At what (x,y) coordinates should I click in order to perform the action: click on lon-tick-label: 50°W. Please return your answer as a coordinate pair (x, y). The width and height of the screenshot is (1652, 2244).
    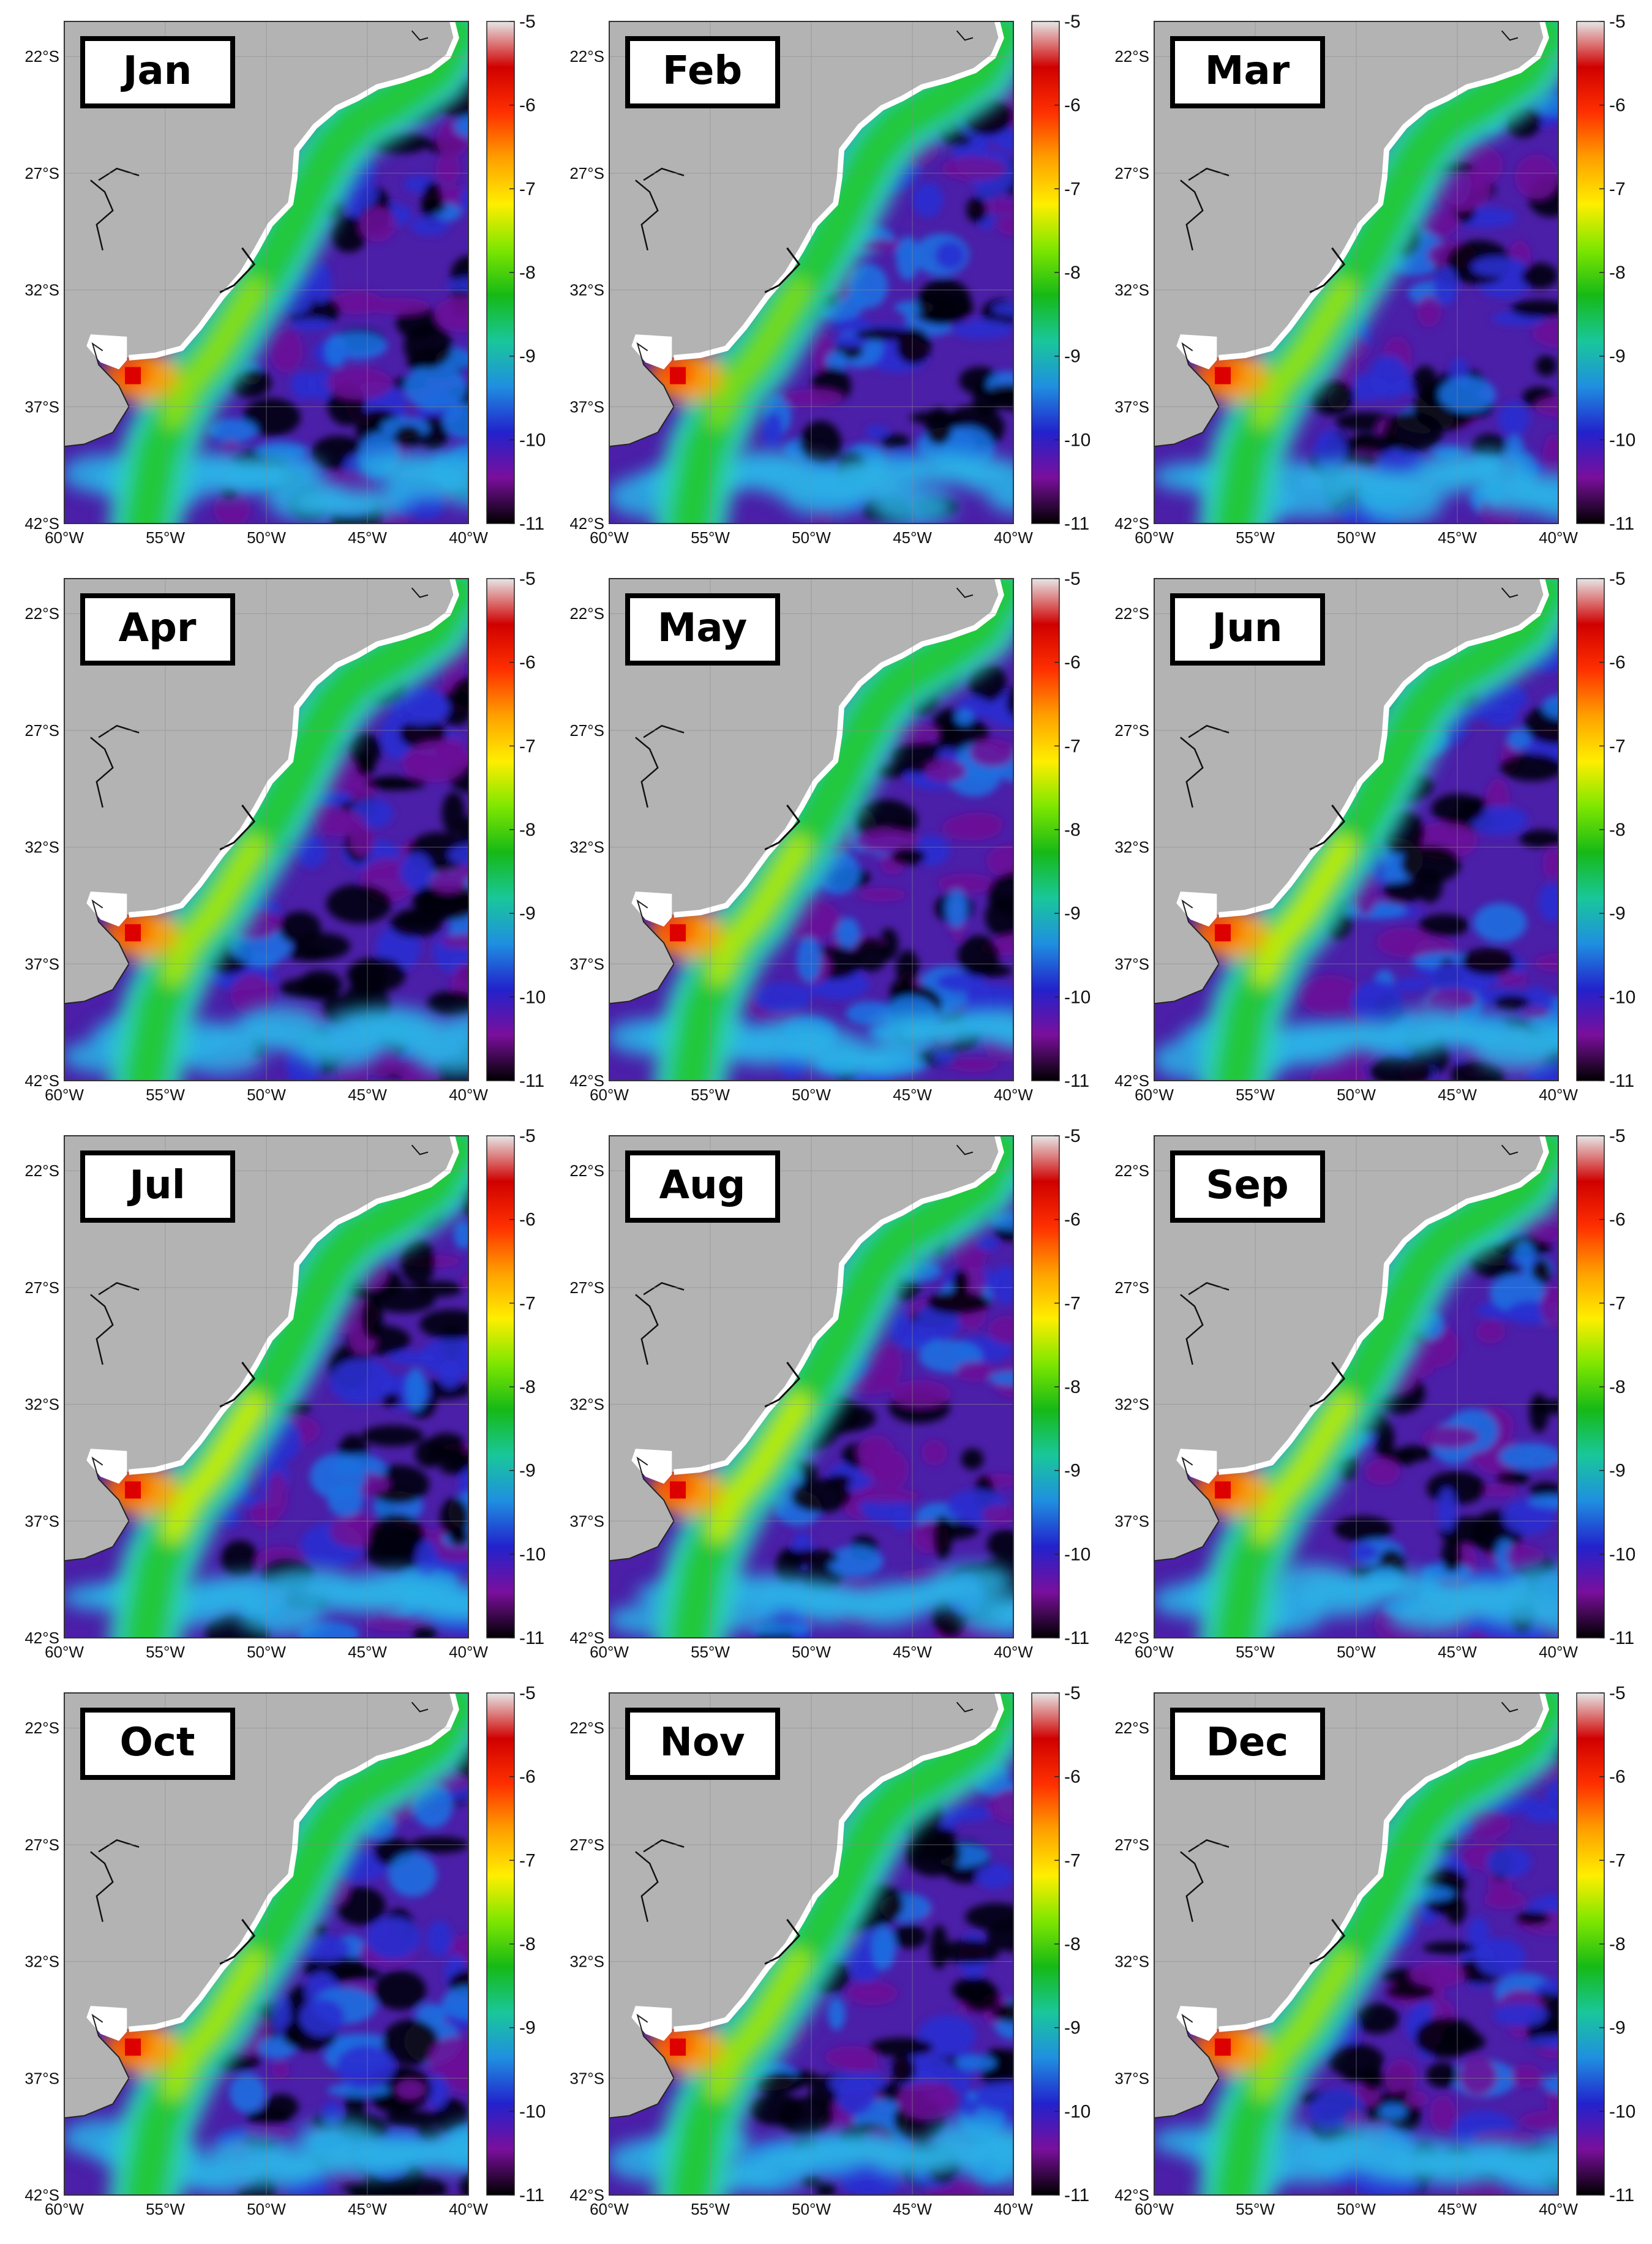
    Looking at the image, I should click on (1356, 2209).